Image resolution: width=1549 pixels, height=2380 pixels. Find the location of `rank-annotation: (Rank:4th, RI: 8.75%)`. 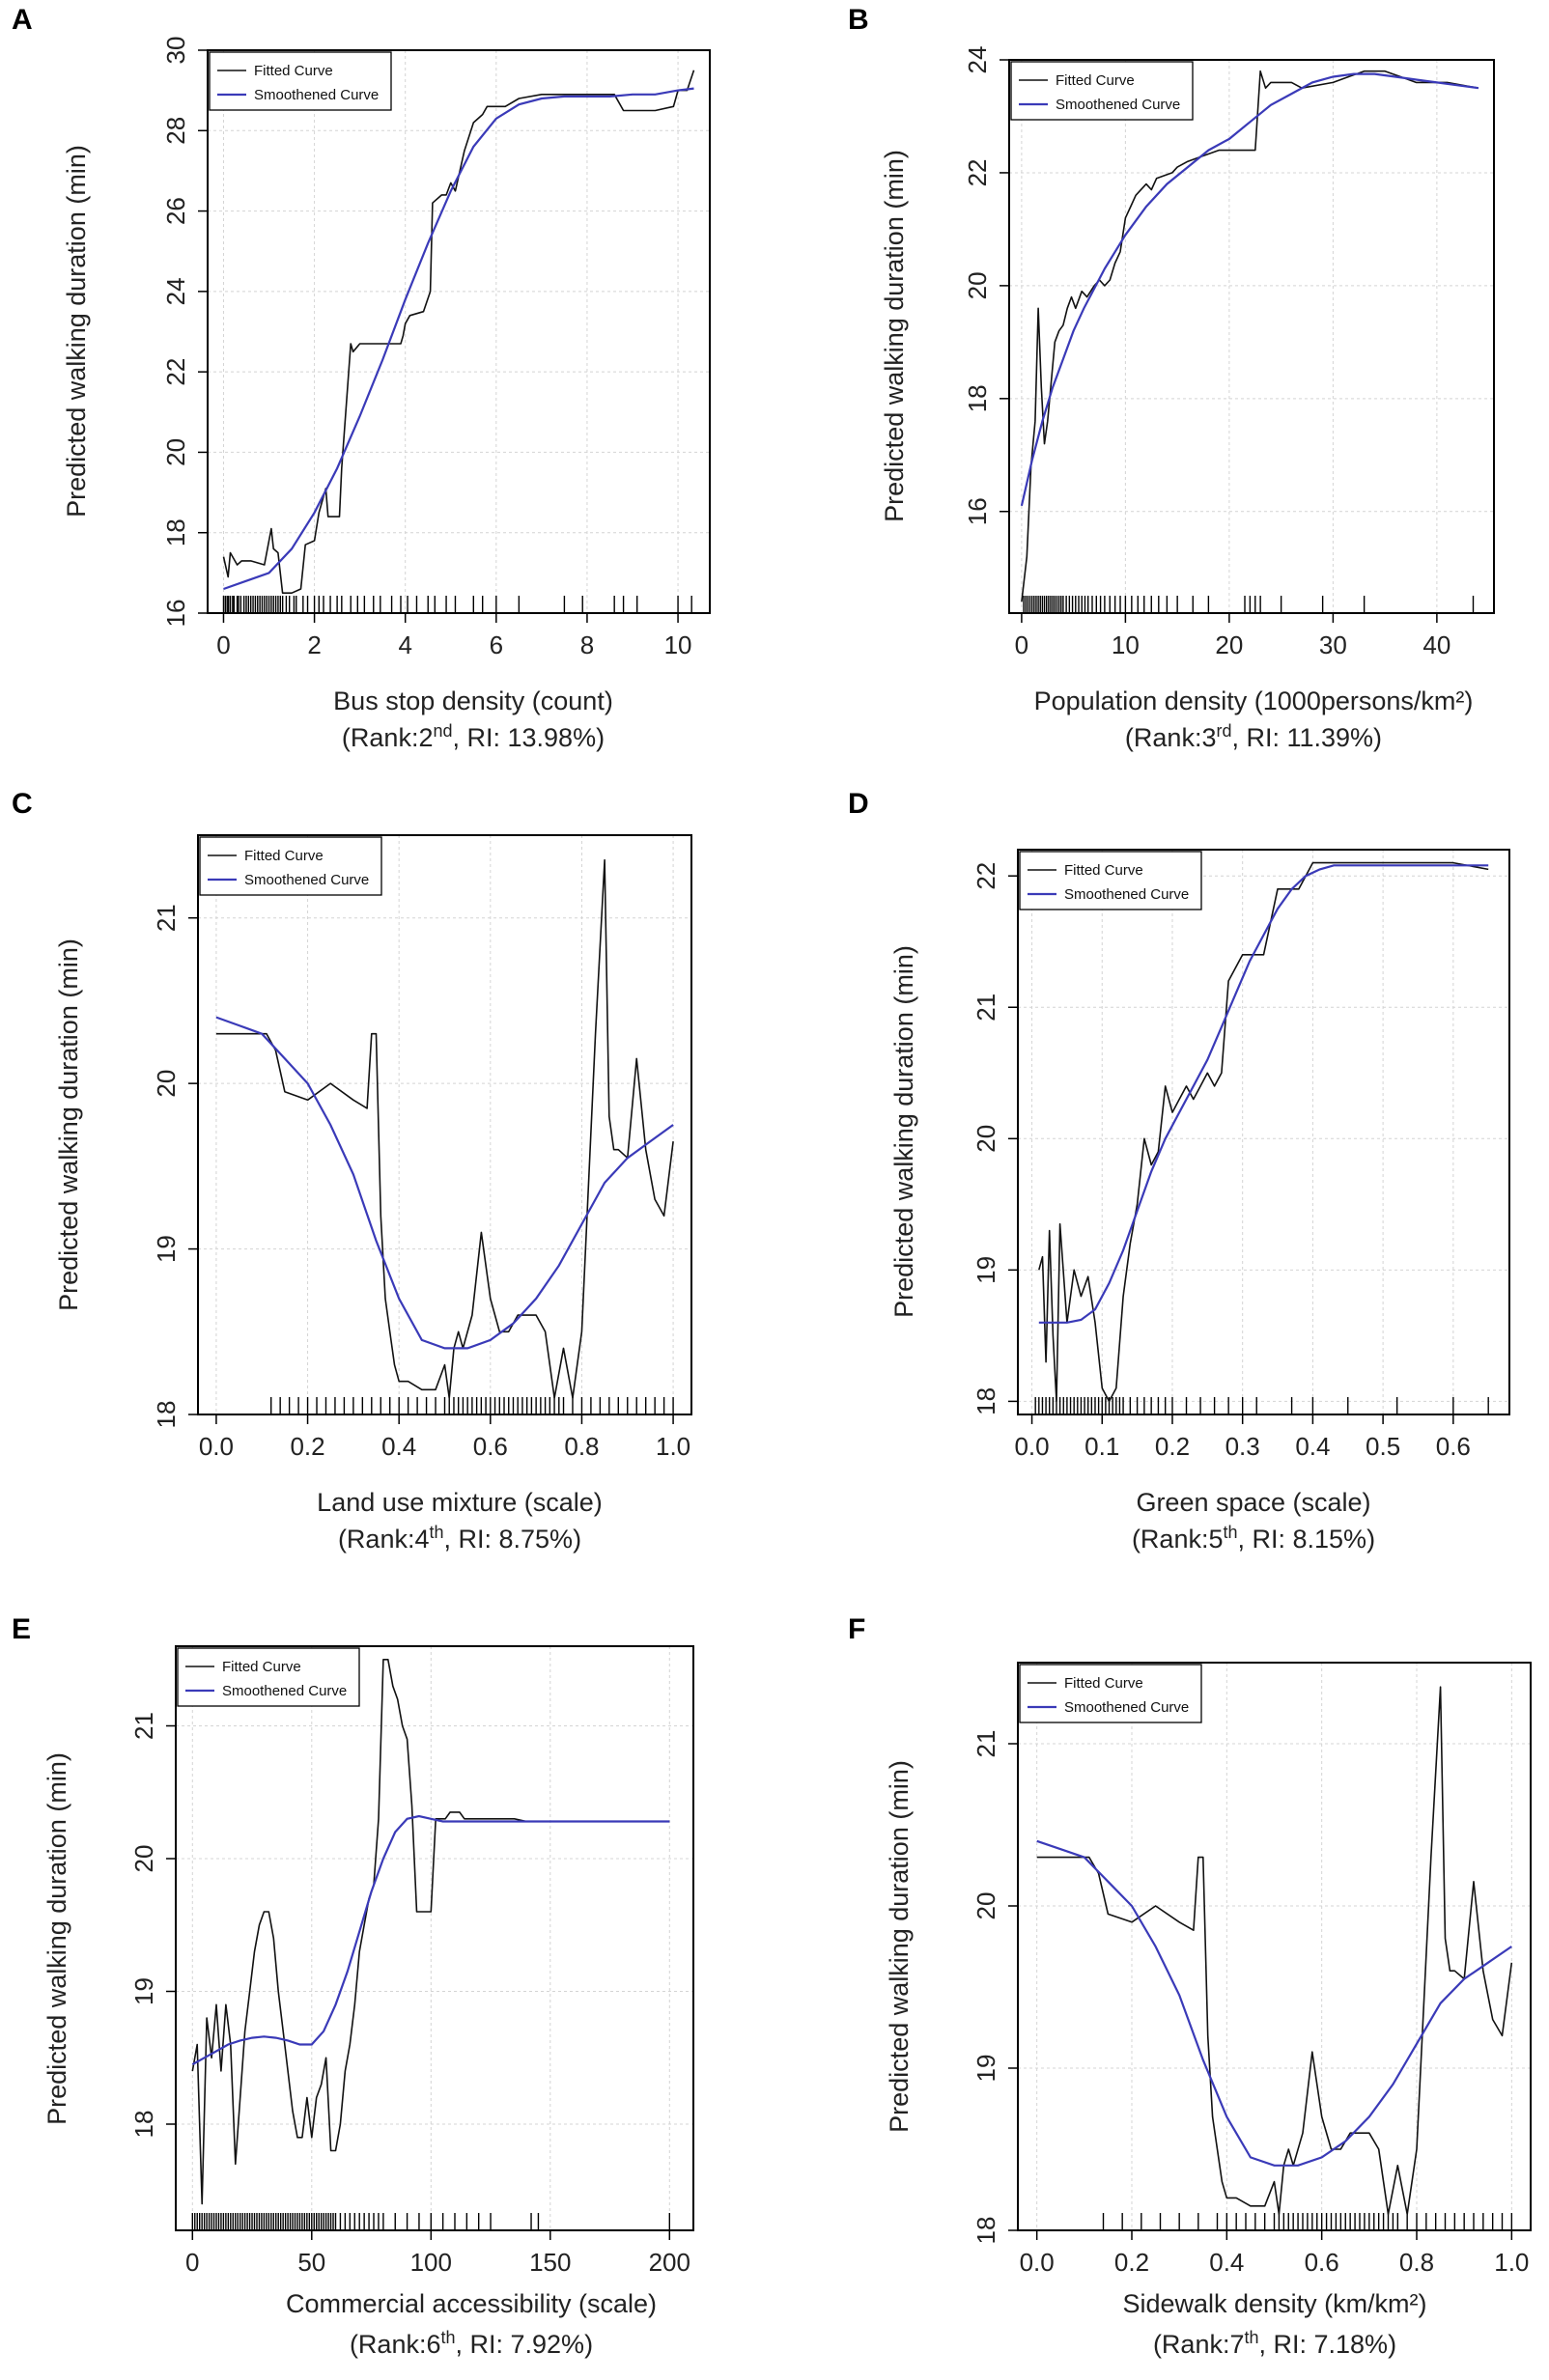

rank-annotation: (Rank:4th, RI: 8.75%) is located at coordinates (459, 1539).